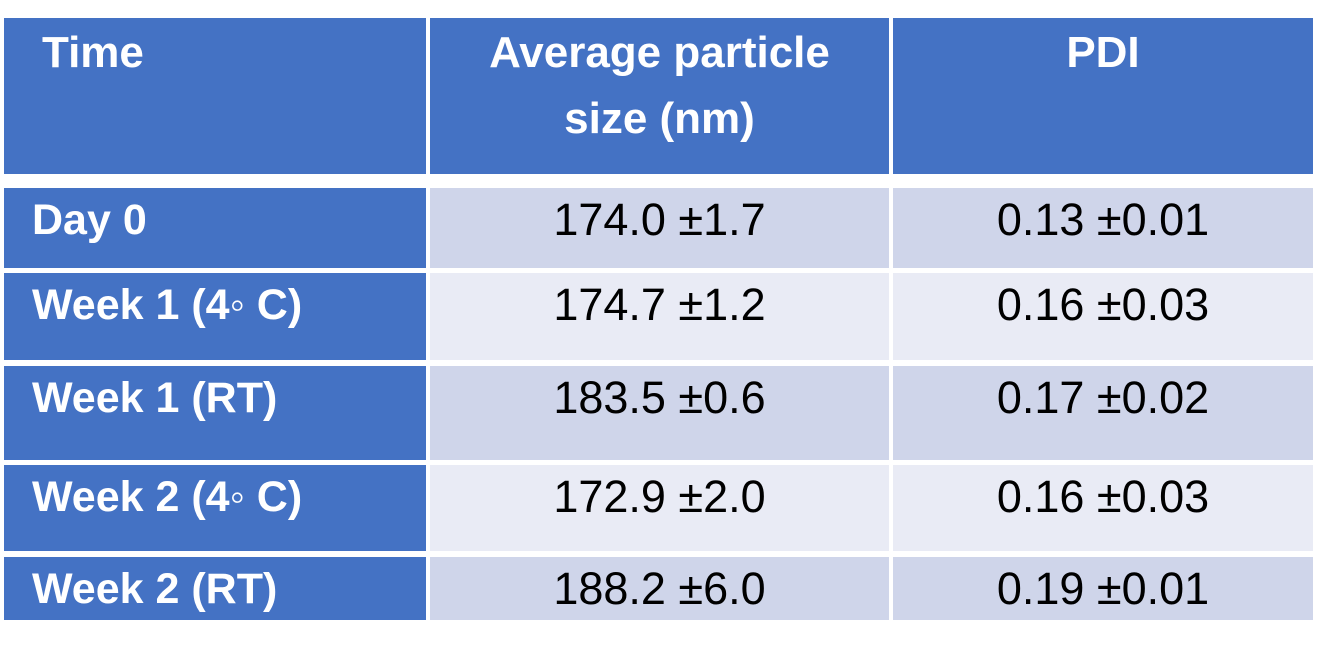  Describe the element at coordinates (215, 228) in the screenshot. I see `table-row-time: Day 0` at that location.